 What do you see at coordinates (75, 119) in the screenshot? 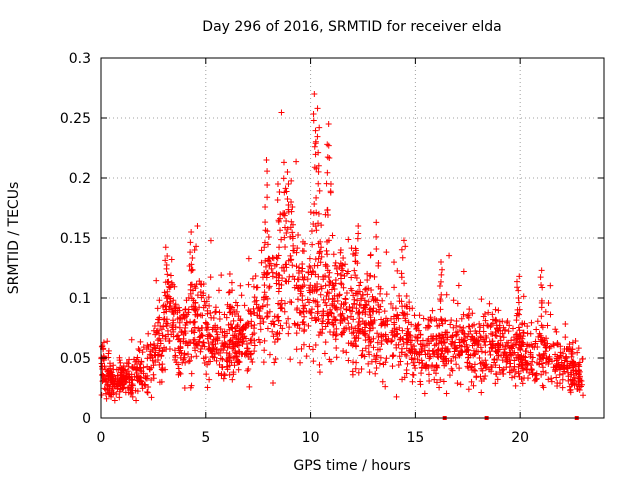
I see `y-tick-label: 0.25` at bounding box center [75, 119].